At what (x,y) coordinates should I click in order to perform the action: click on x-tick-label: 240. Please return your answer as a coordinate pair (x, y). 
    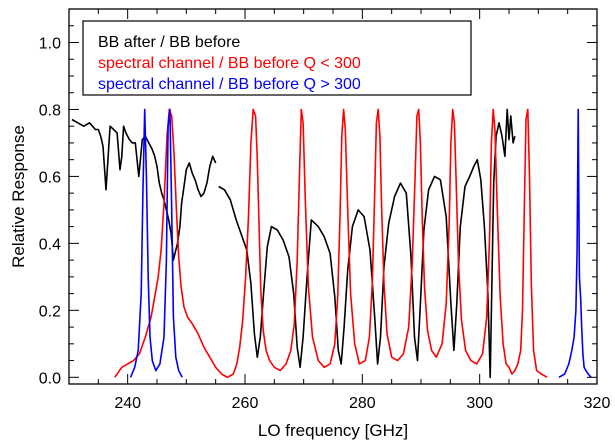
    Looking at the image, I should click on (127, 403).